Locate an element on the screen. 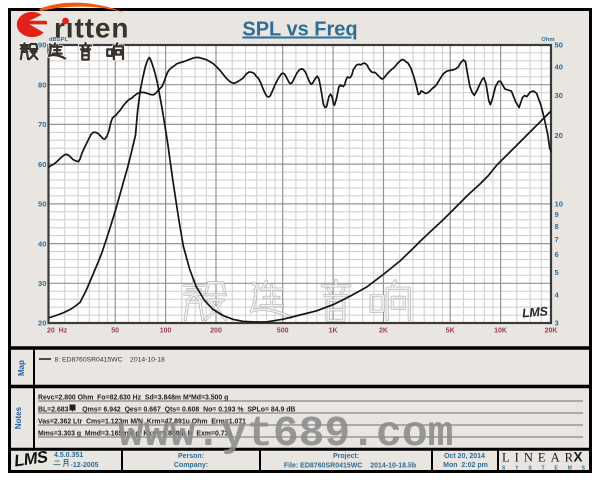  svg-text: 4 is located at coordinates (557, 294).